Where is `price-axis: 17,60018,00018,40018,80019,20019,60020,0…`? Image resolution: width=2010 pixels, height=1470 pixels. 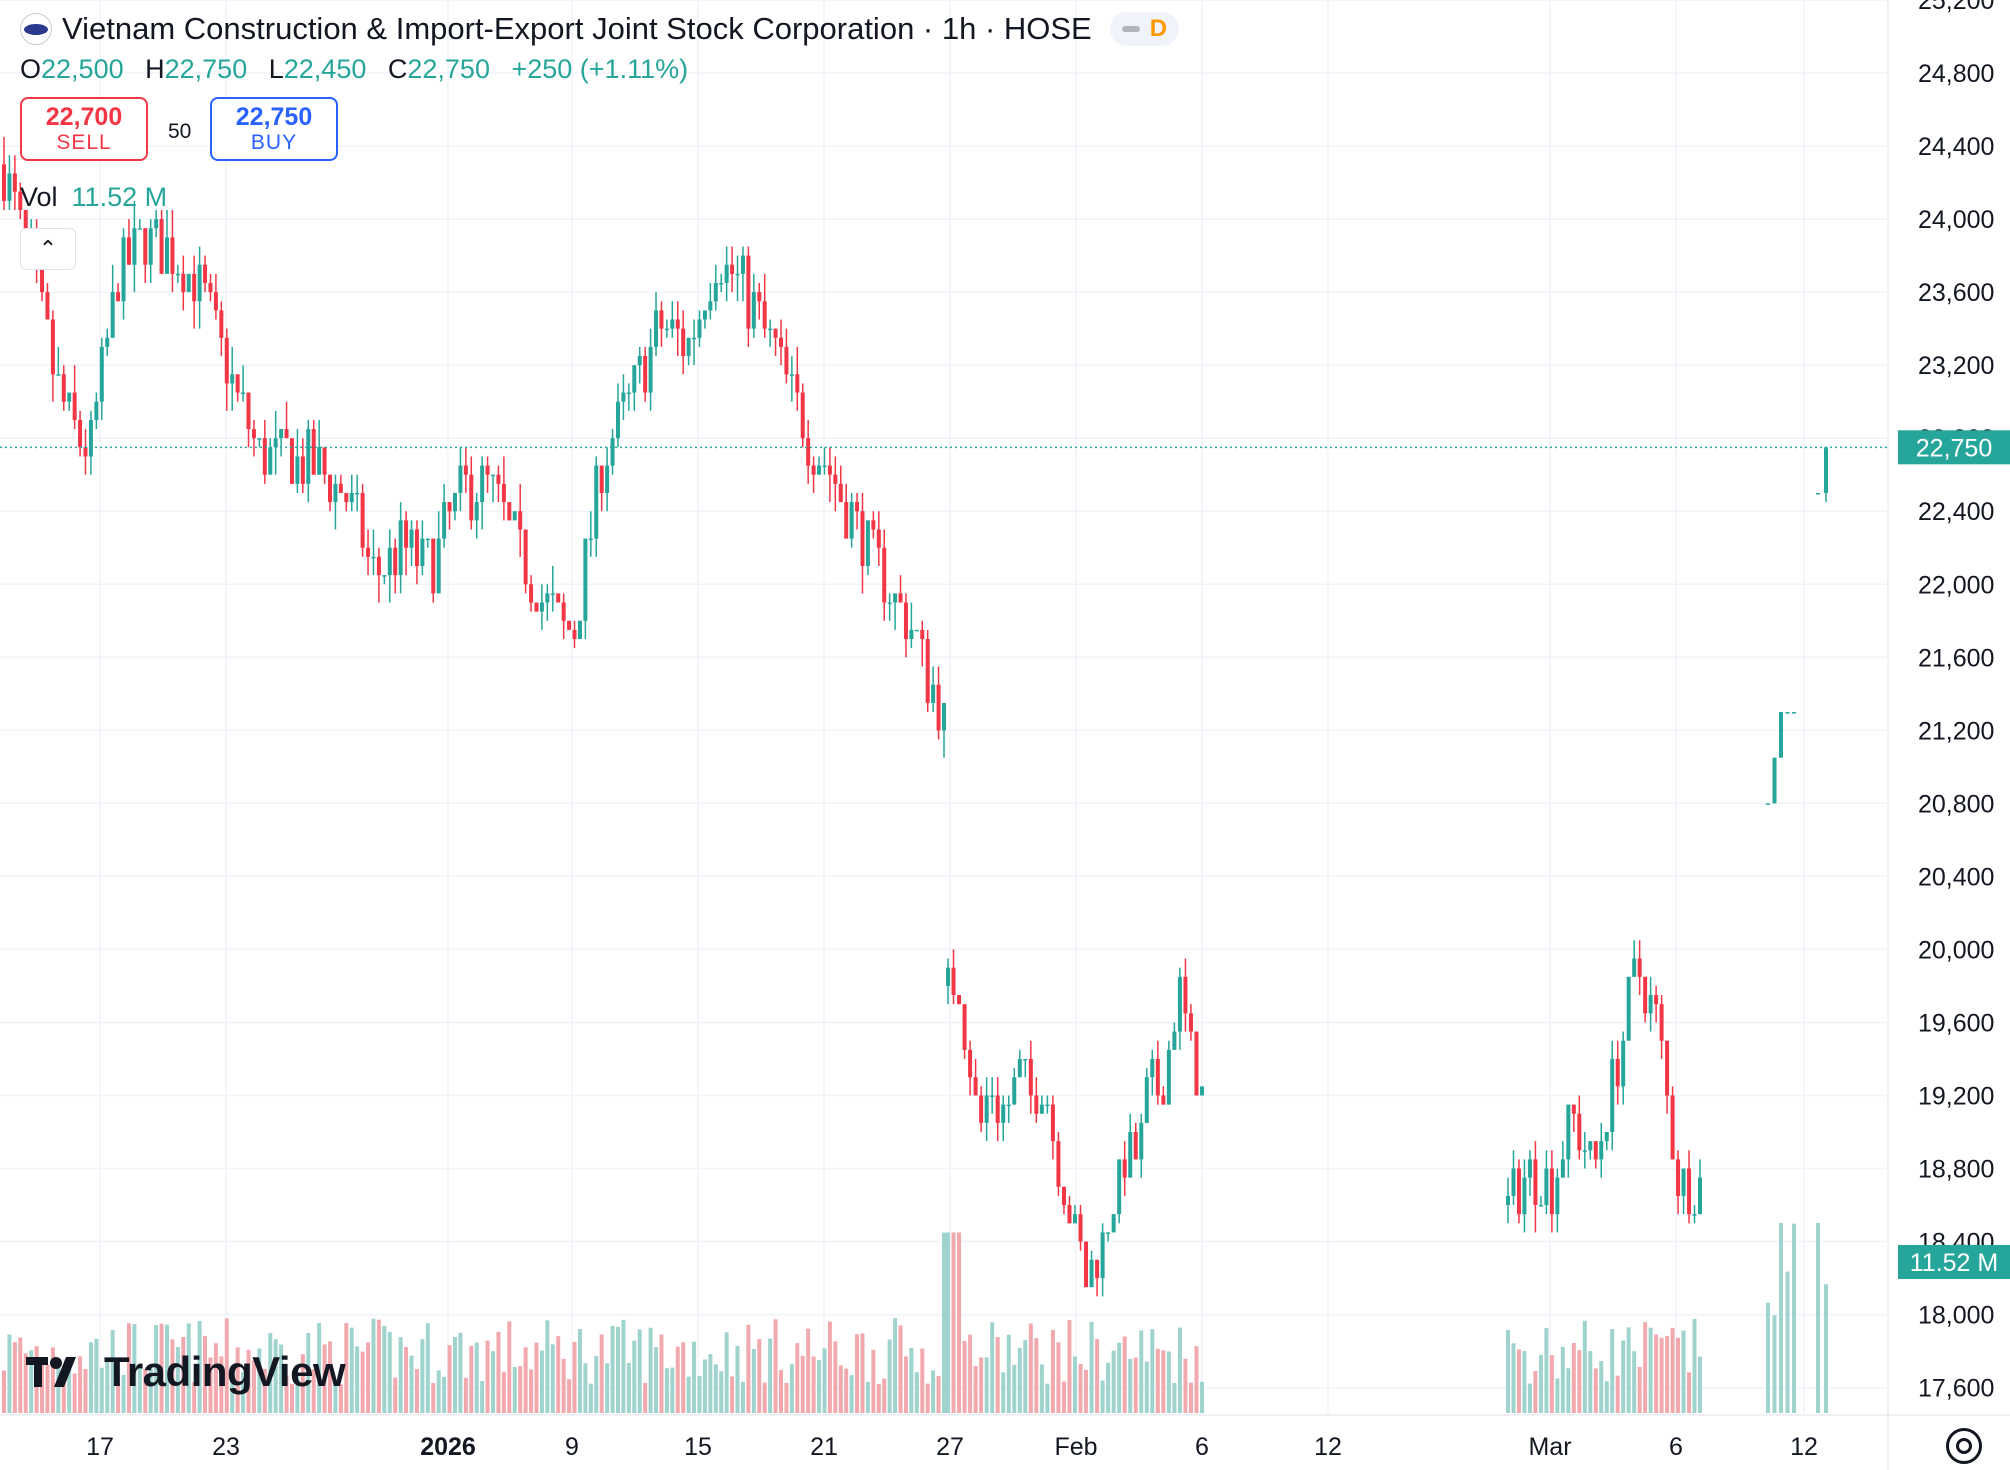
price-axis: 17,60018,00018,40018,80019,20019,60020,0… is located at coordinates (1956, 701).